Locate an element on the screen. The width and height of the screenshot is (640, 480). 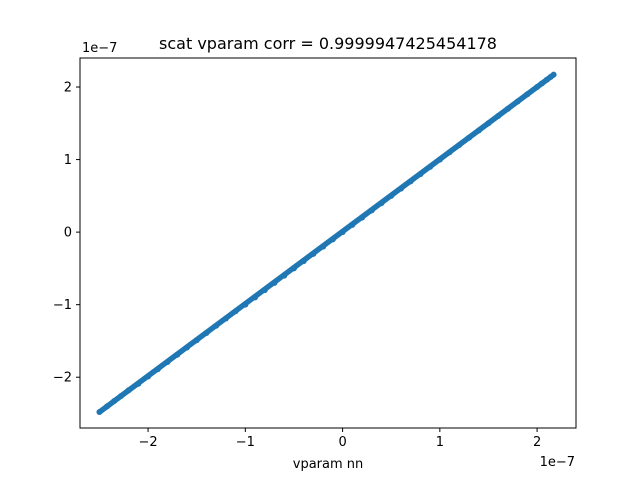
x-offset-label: 1e−7 is located at coordinates (557, 462).